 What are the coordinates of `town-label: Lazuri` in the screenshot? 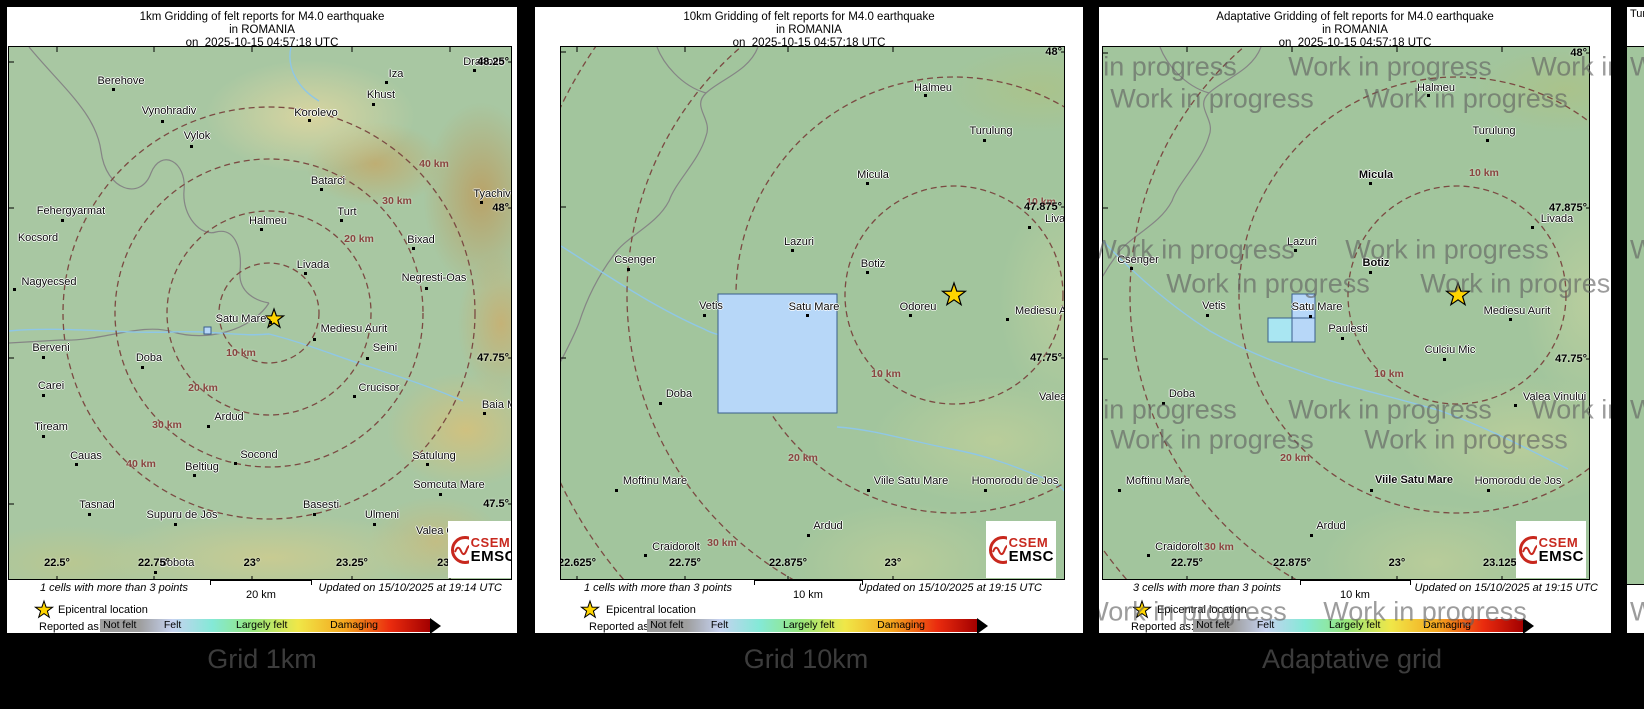 It's located at (1302, 242).